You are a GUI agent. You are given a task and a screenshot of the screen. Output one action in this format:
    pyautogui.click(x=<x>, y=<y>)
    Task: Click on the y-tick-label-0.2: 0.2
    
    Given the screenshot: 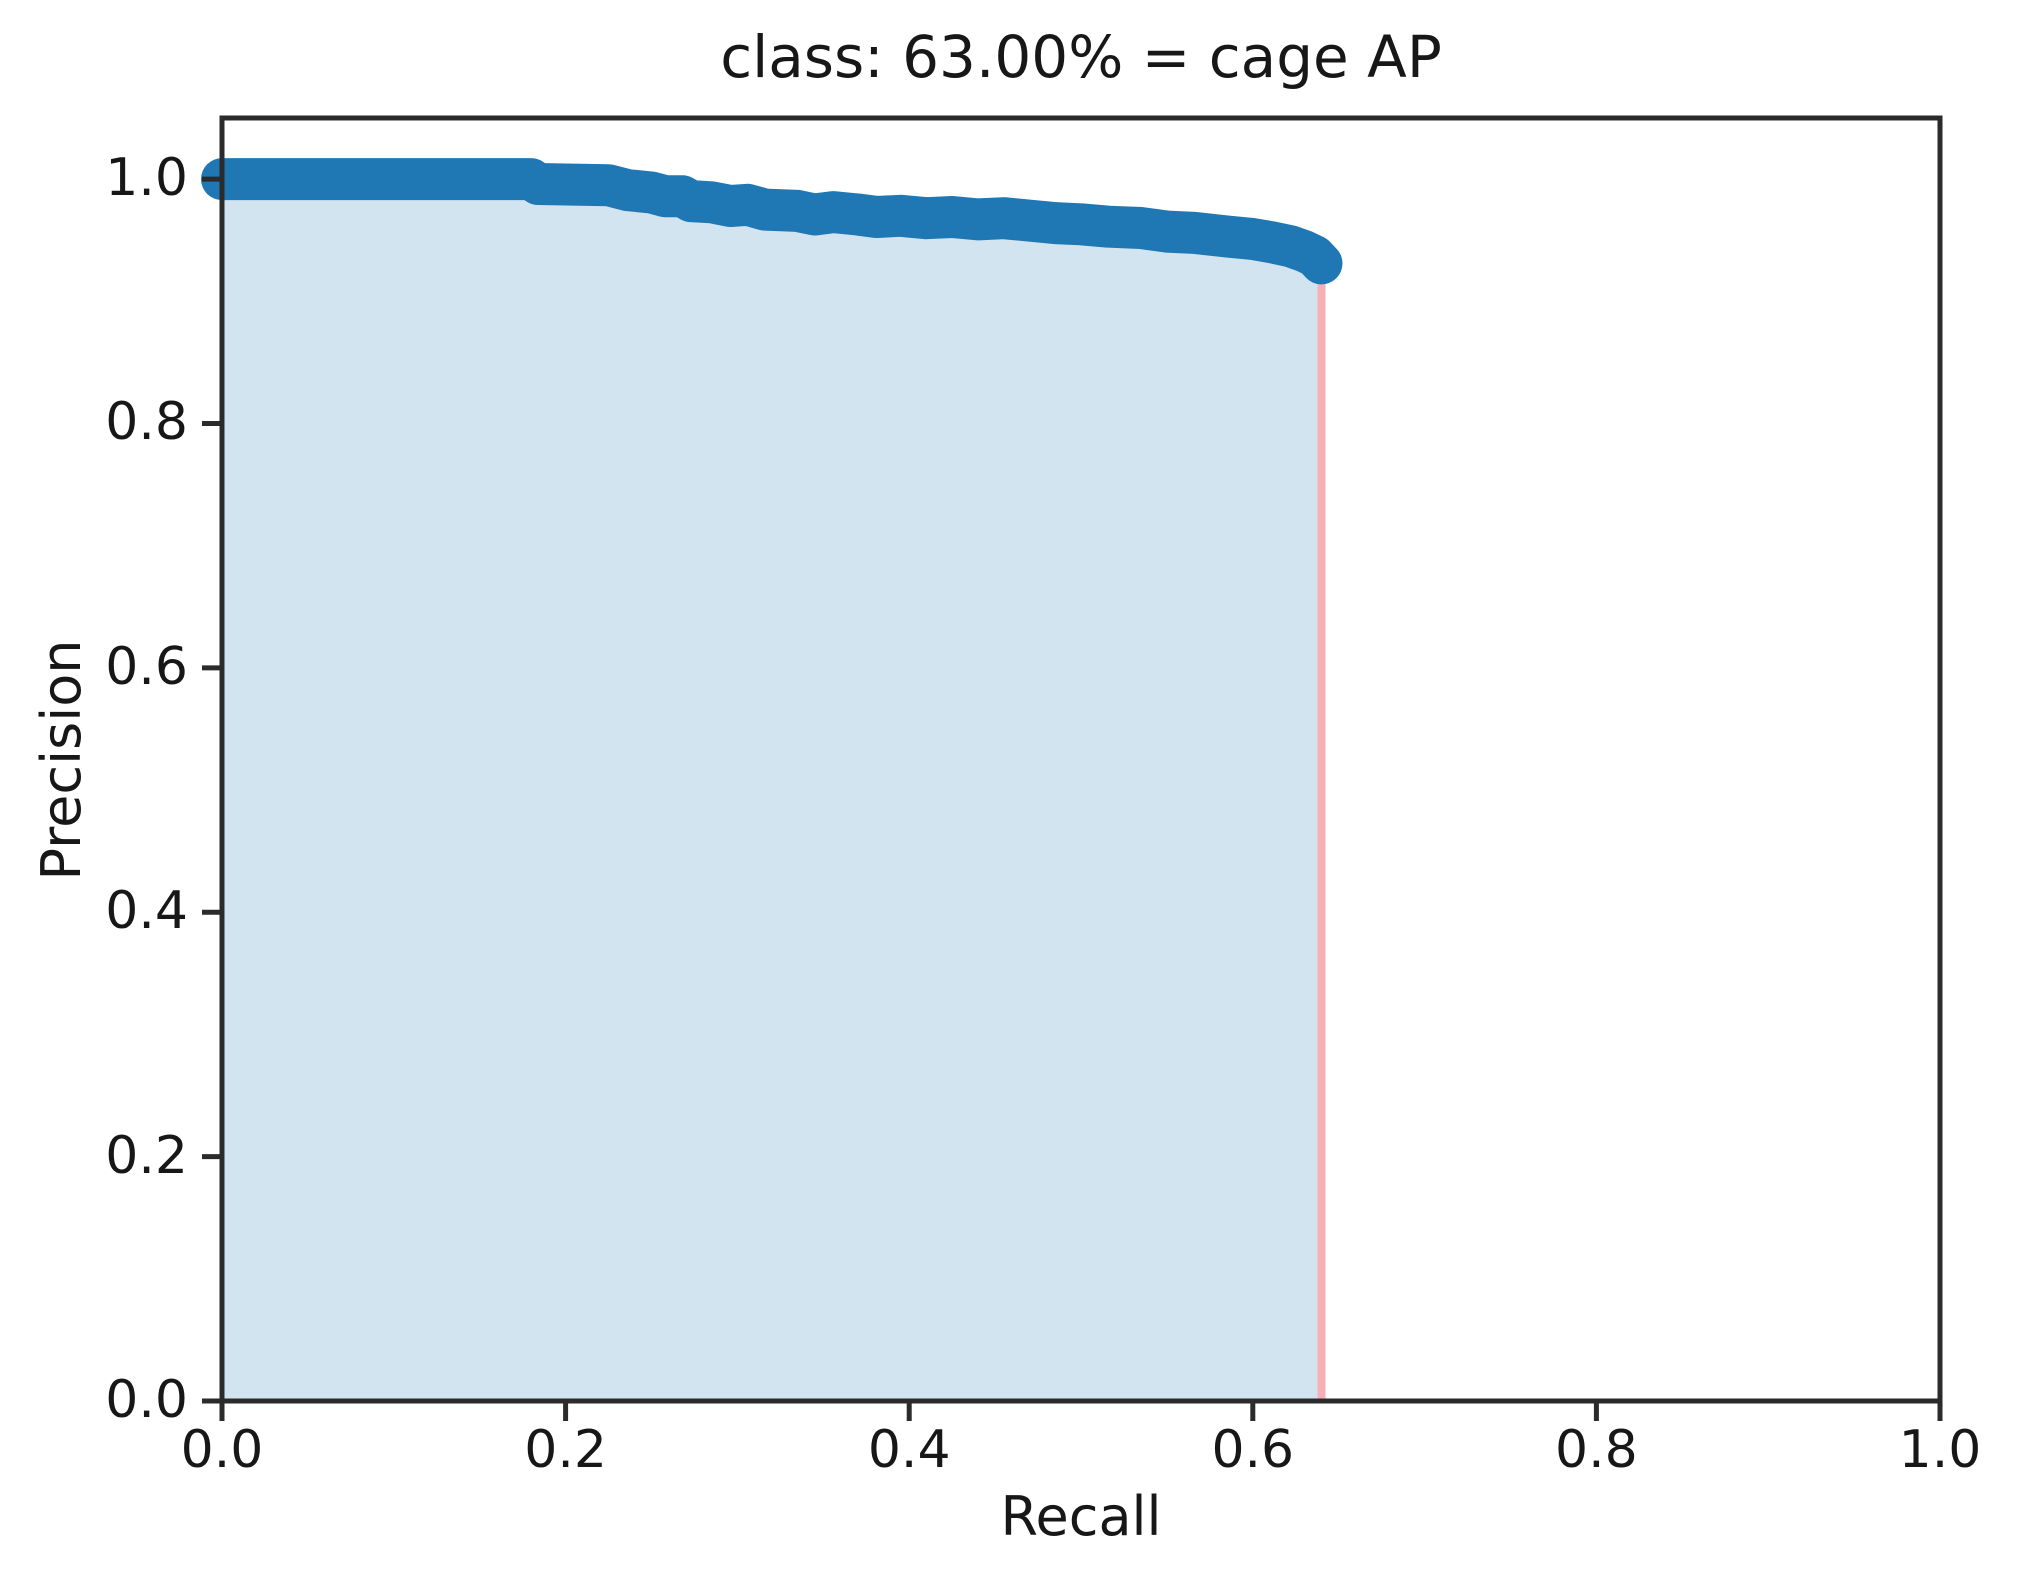 What is the action you would take?
    pyautogui.click(x=146, y=1155)
    